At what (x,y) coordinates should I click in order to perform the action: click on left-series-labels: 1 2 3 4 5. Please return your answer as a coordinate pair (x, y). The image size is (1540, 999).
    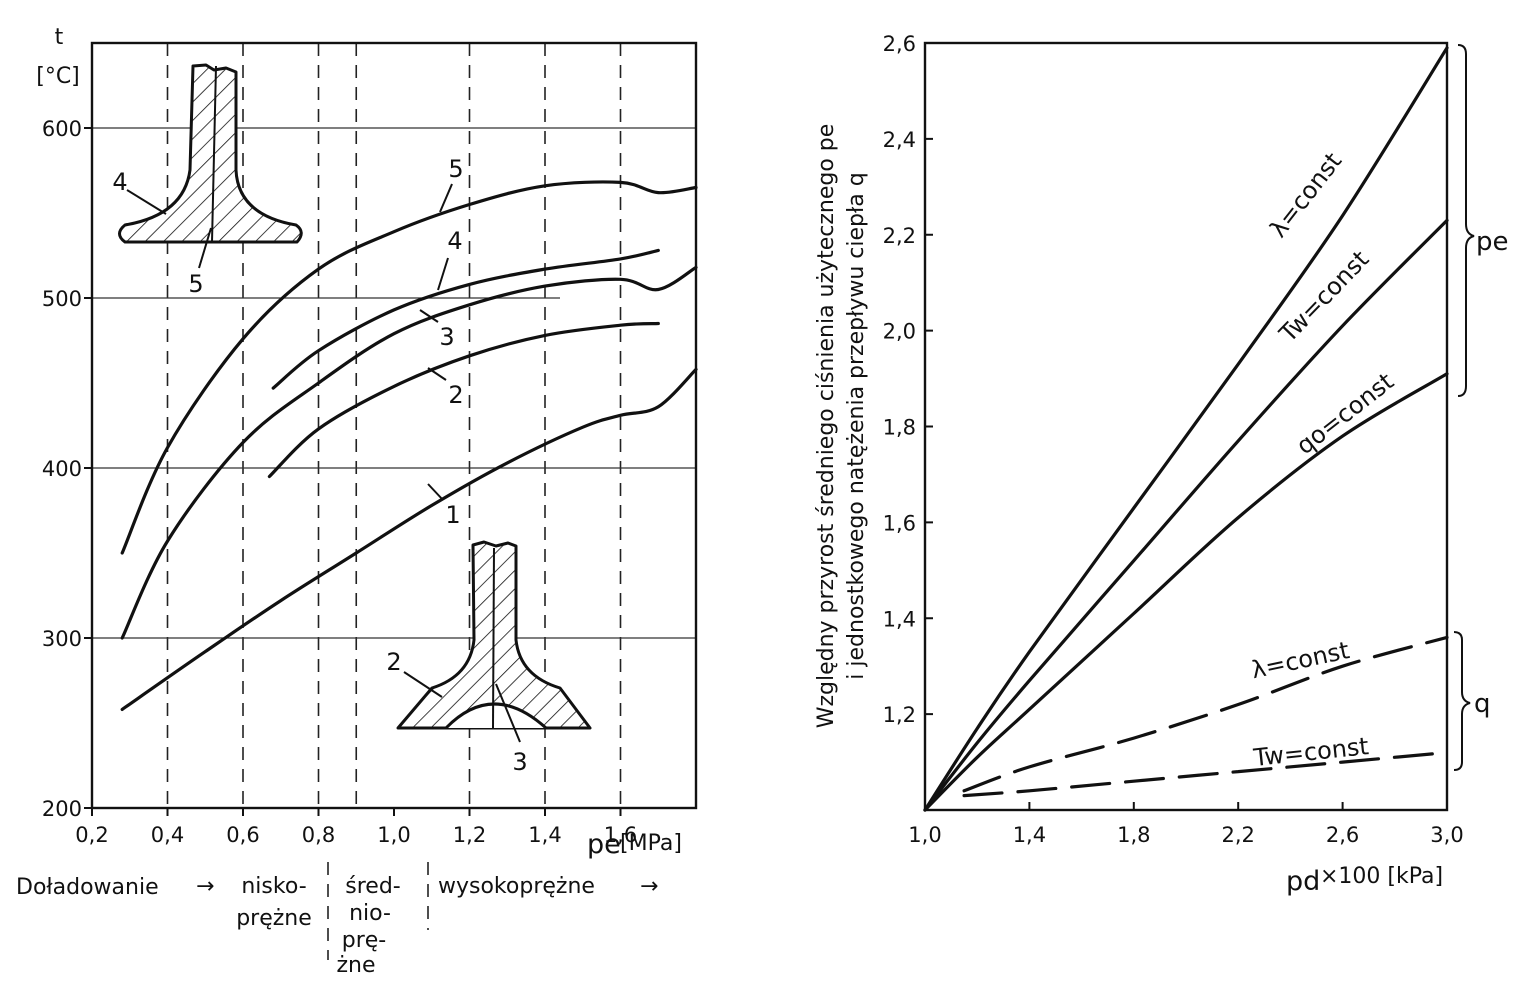
    Looking at the image, I should click on (441, 342).